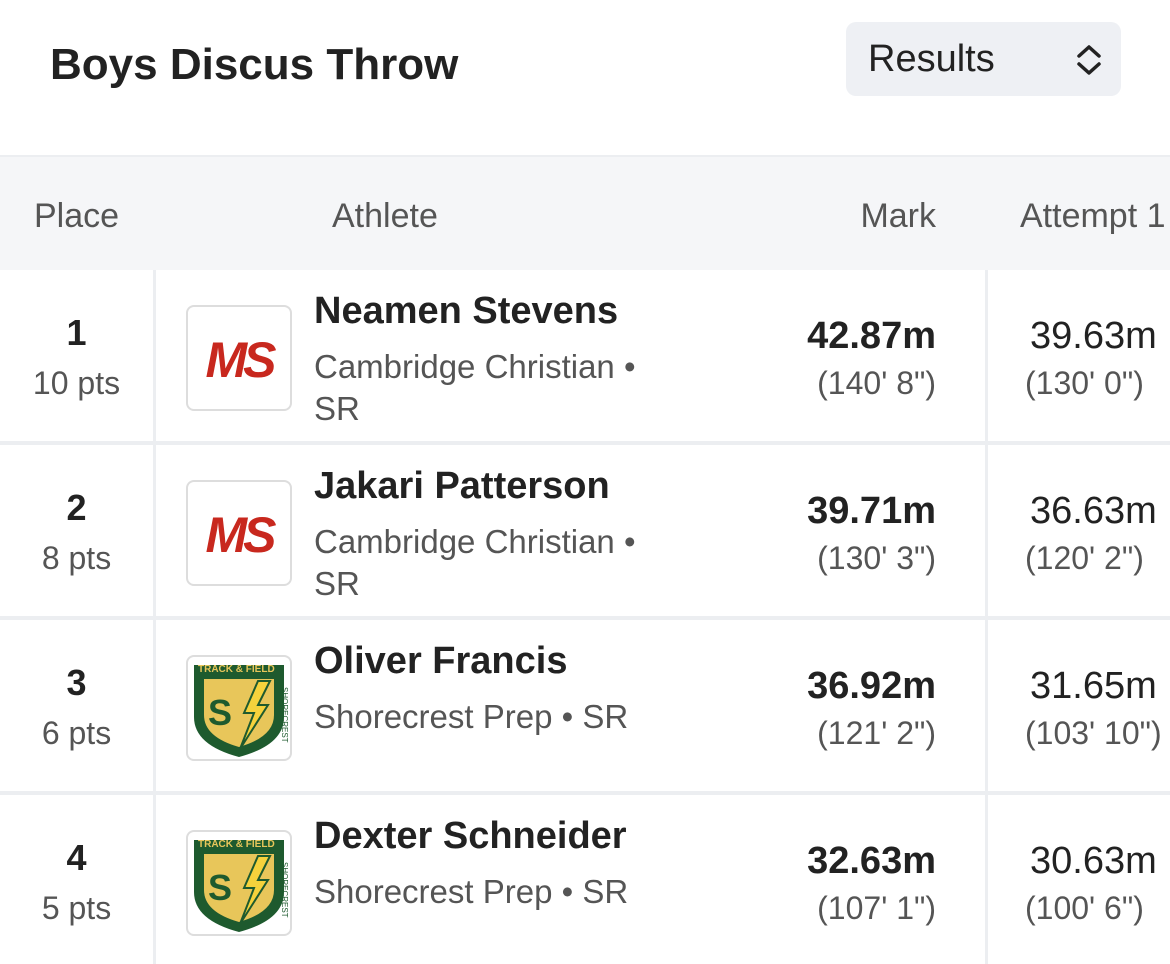  What do you see at coordinates (1084, 383) in the screenshot?
I see `attempt-imperial: (130' 0")` at bounding box center [1084, 383].